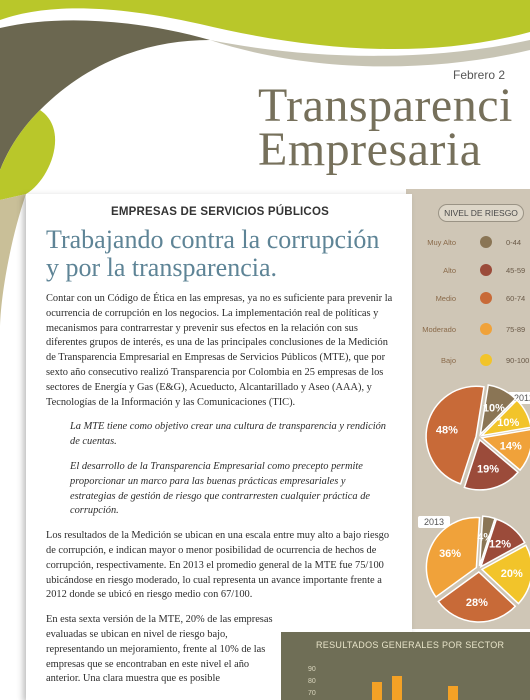 This screenshot has height=700, width=530. I want to click on y-tick-80: 80, so click(312, 681).